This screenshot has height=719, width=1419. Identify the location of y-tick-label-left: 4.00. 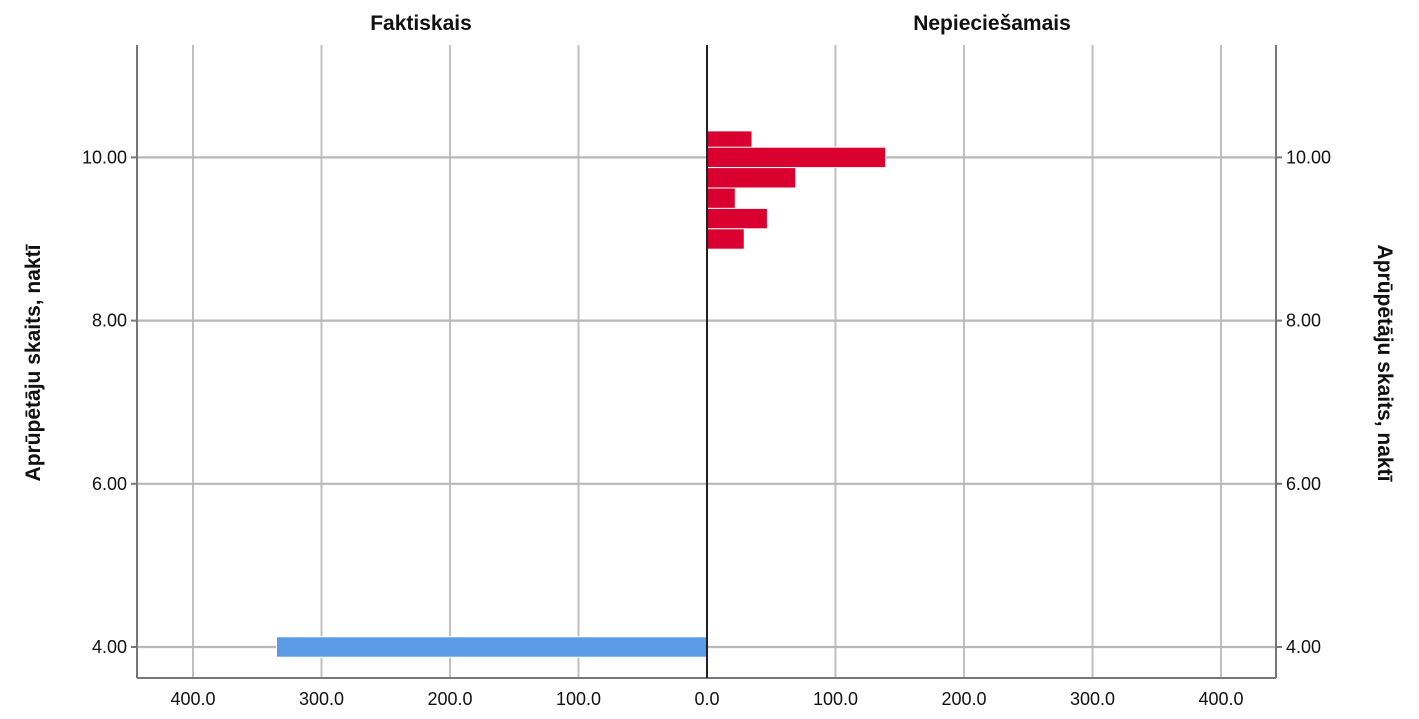
(109, 647).